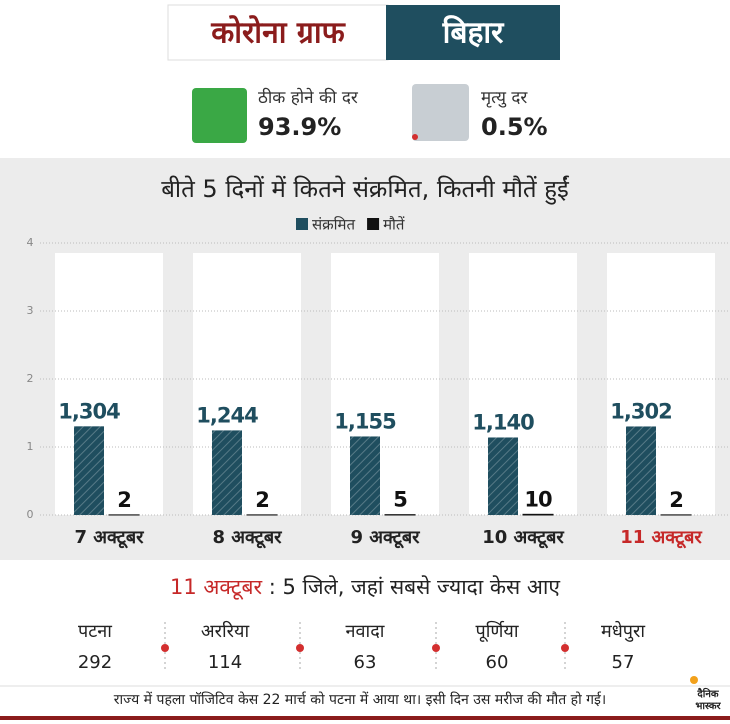 The height and width of the screenshot is (724, 730). I want to click on value-label: 1,244, so click(227, 415).